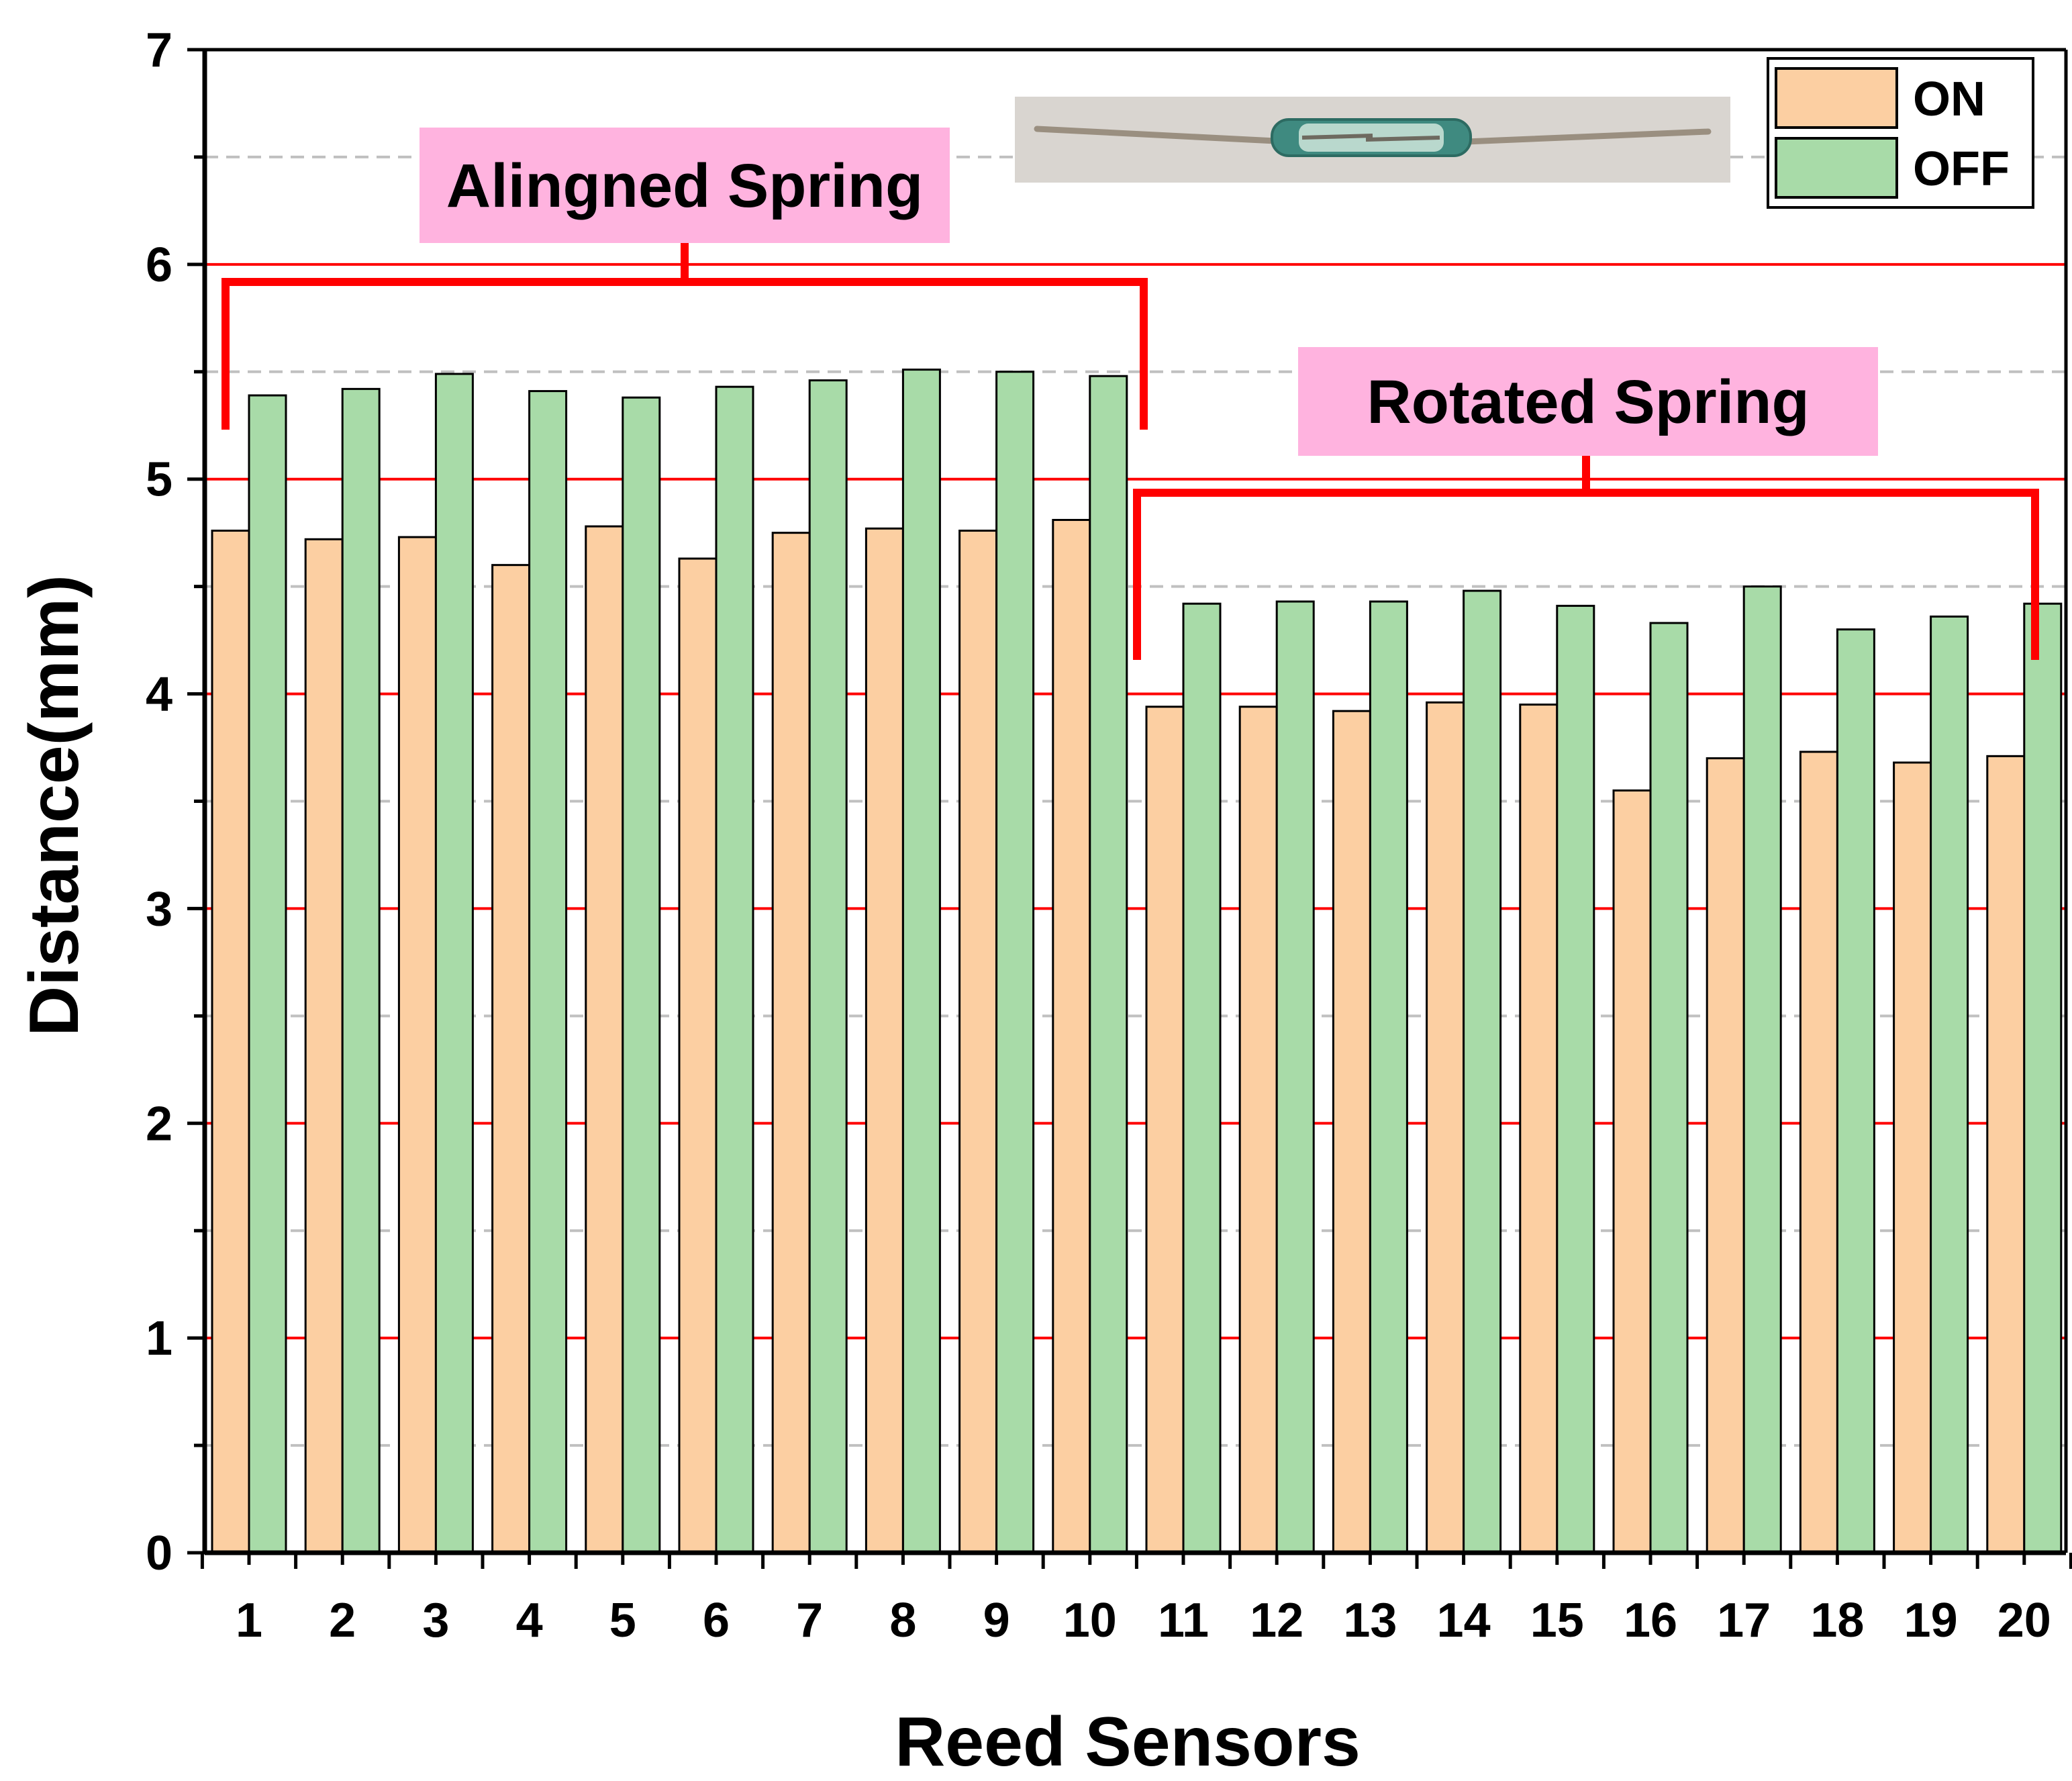 The image size is (2072, 1781). I want to click on reed-switch-photo, so click(1373, 140).